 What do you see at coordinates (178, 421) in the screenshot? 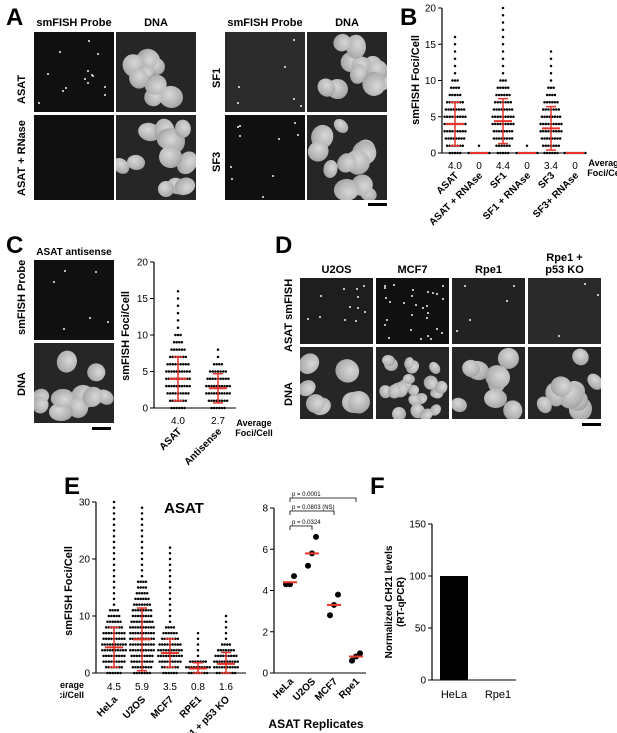
I see `average-value: 4.0` at bounding box center [178, 421].